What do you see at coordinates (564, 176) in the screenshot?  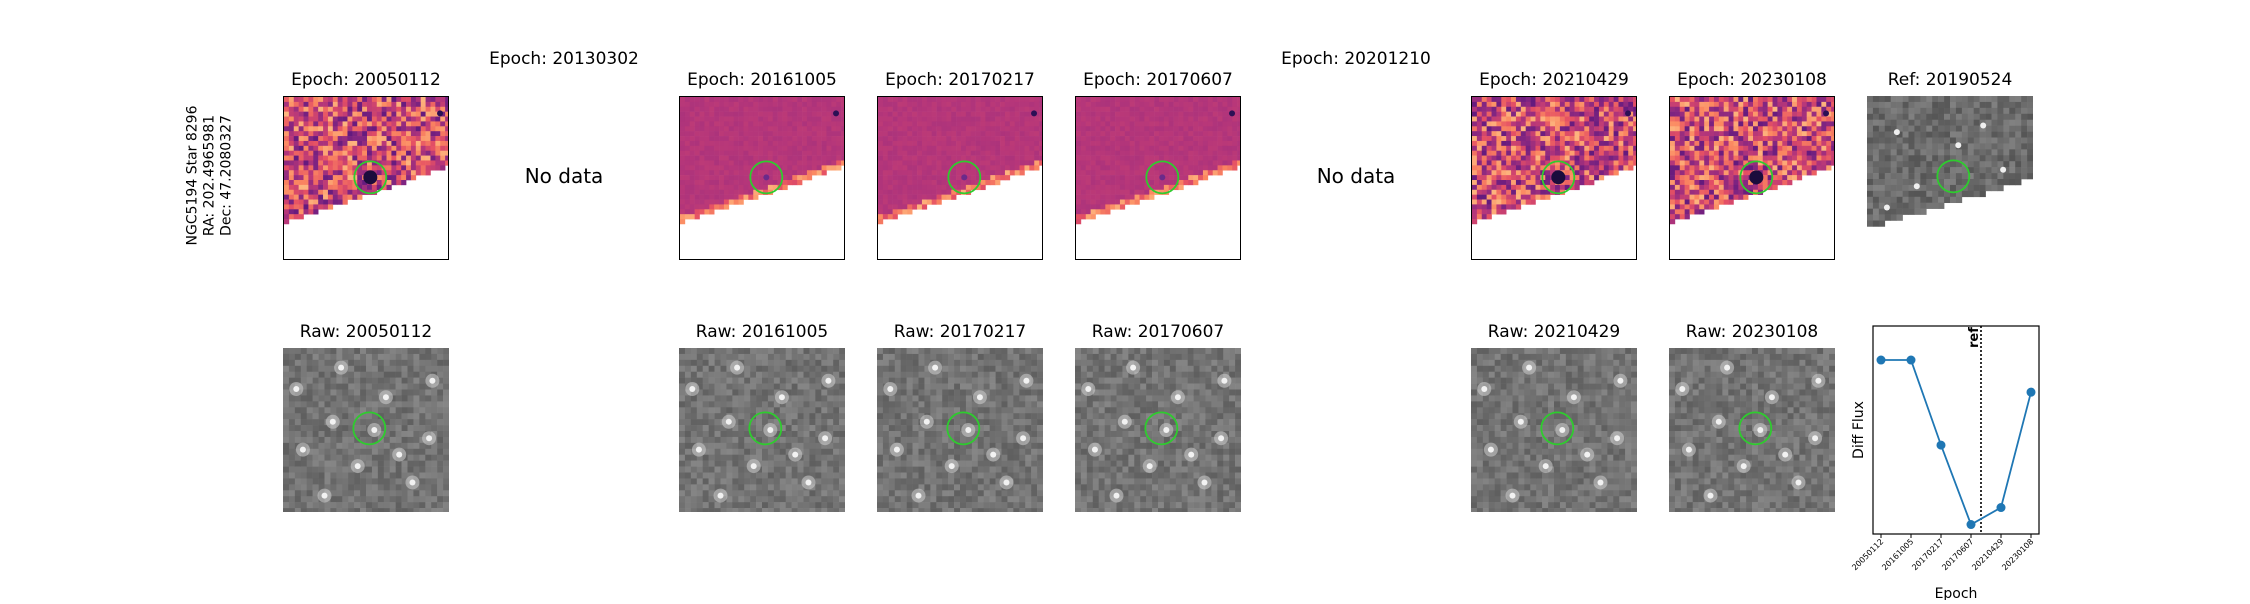 I see `no-data-label-1: No data` at bounding box center [564, 176].